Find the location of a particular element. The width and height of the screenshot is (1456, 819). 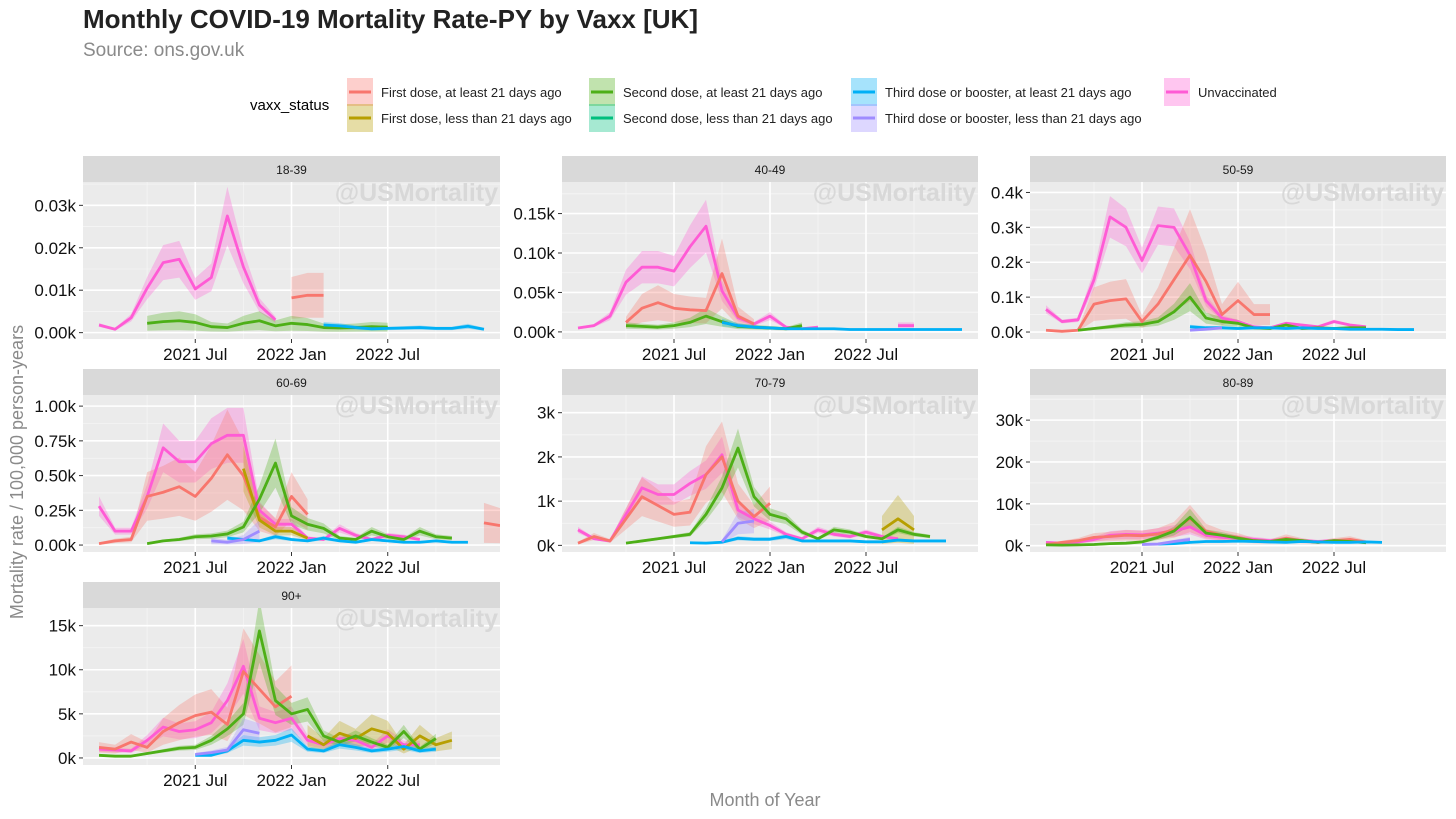

legend-item-first_lt21: First dose, less than 21 days ago is located at coordinates (459, 118).